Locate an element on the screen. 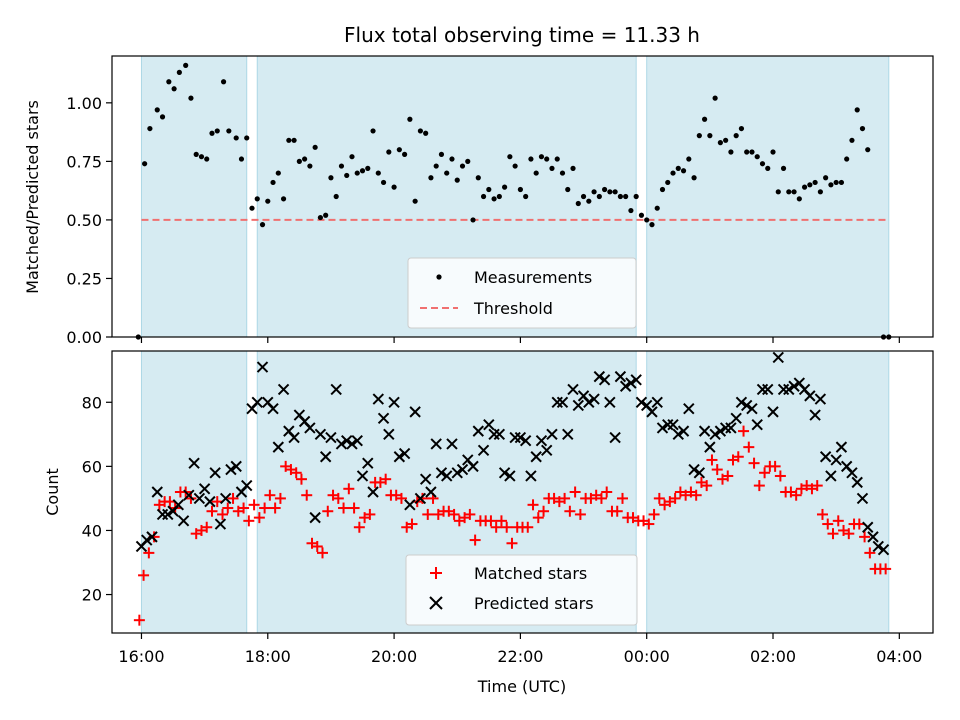  legend-threshold-label: Threshold is located at coordinates (513, 308).